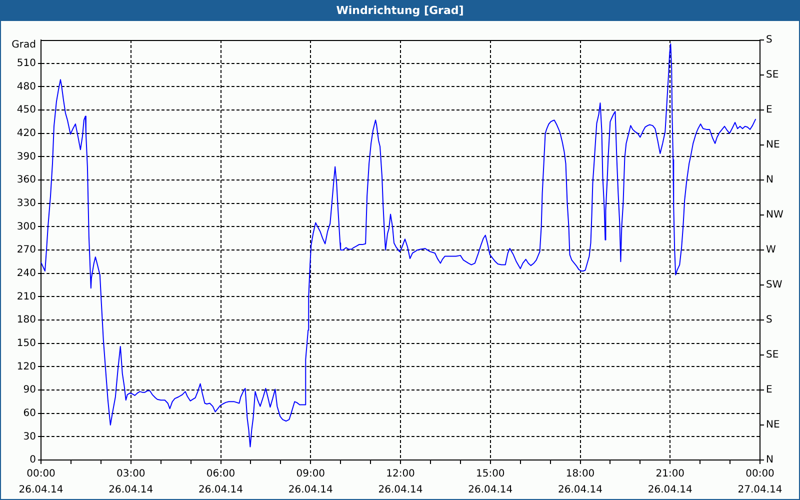 The width and height of the screenshot is (800, 500). I want to click on y-tick-label: 30, so click(29, 436).